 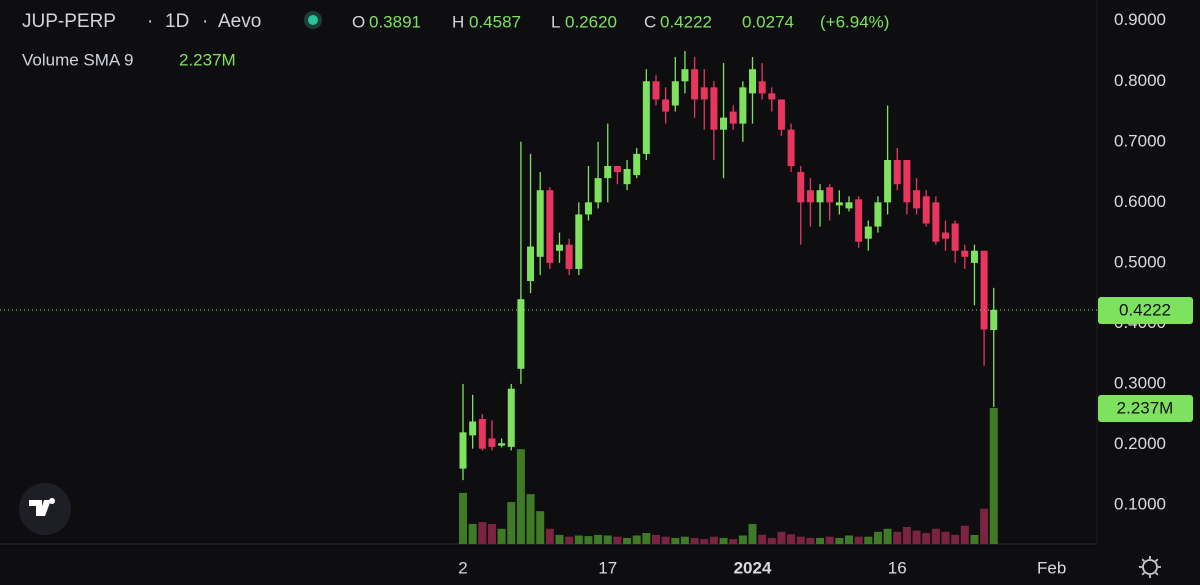 I want to click on y-tick-label: 0.9000, so click(x=1140, y=19).